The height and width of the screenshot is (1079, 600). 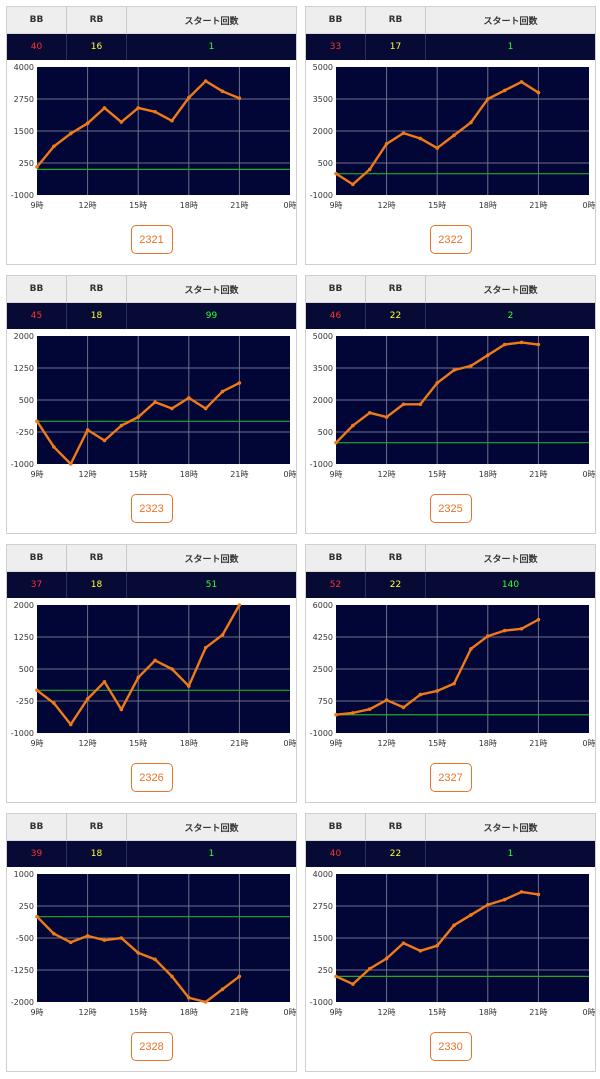 I want to click on machine-number-button: 2325, so click(x=450, y=508).